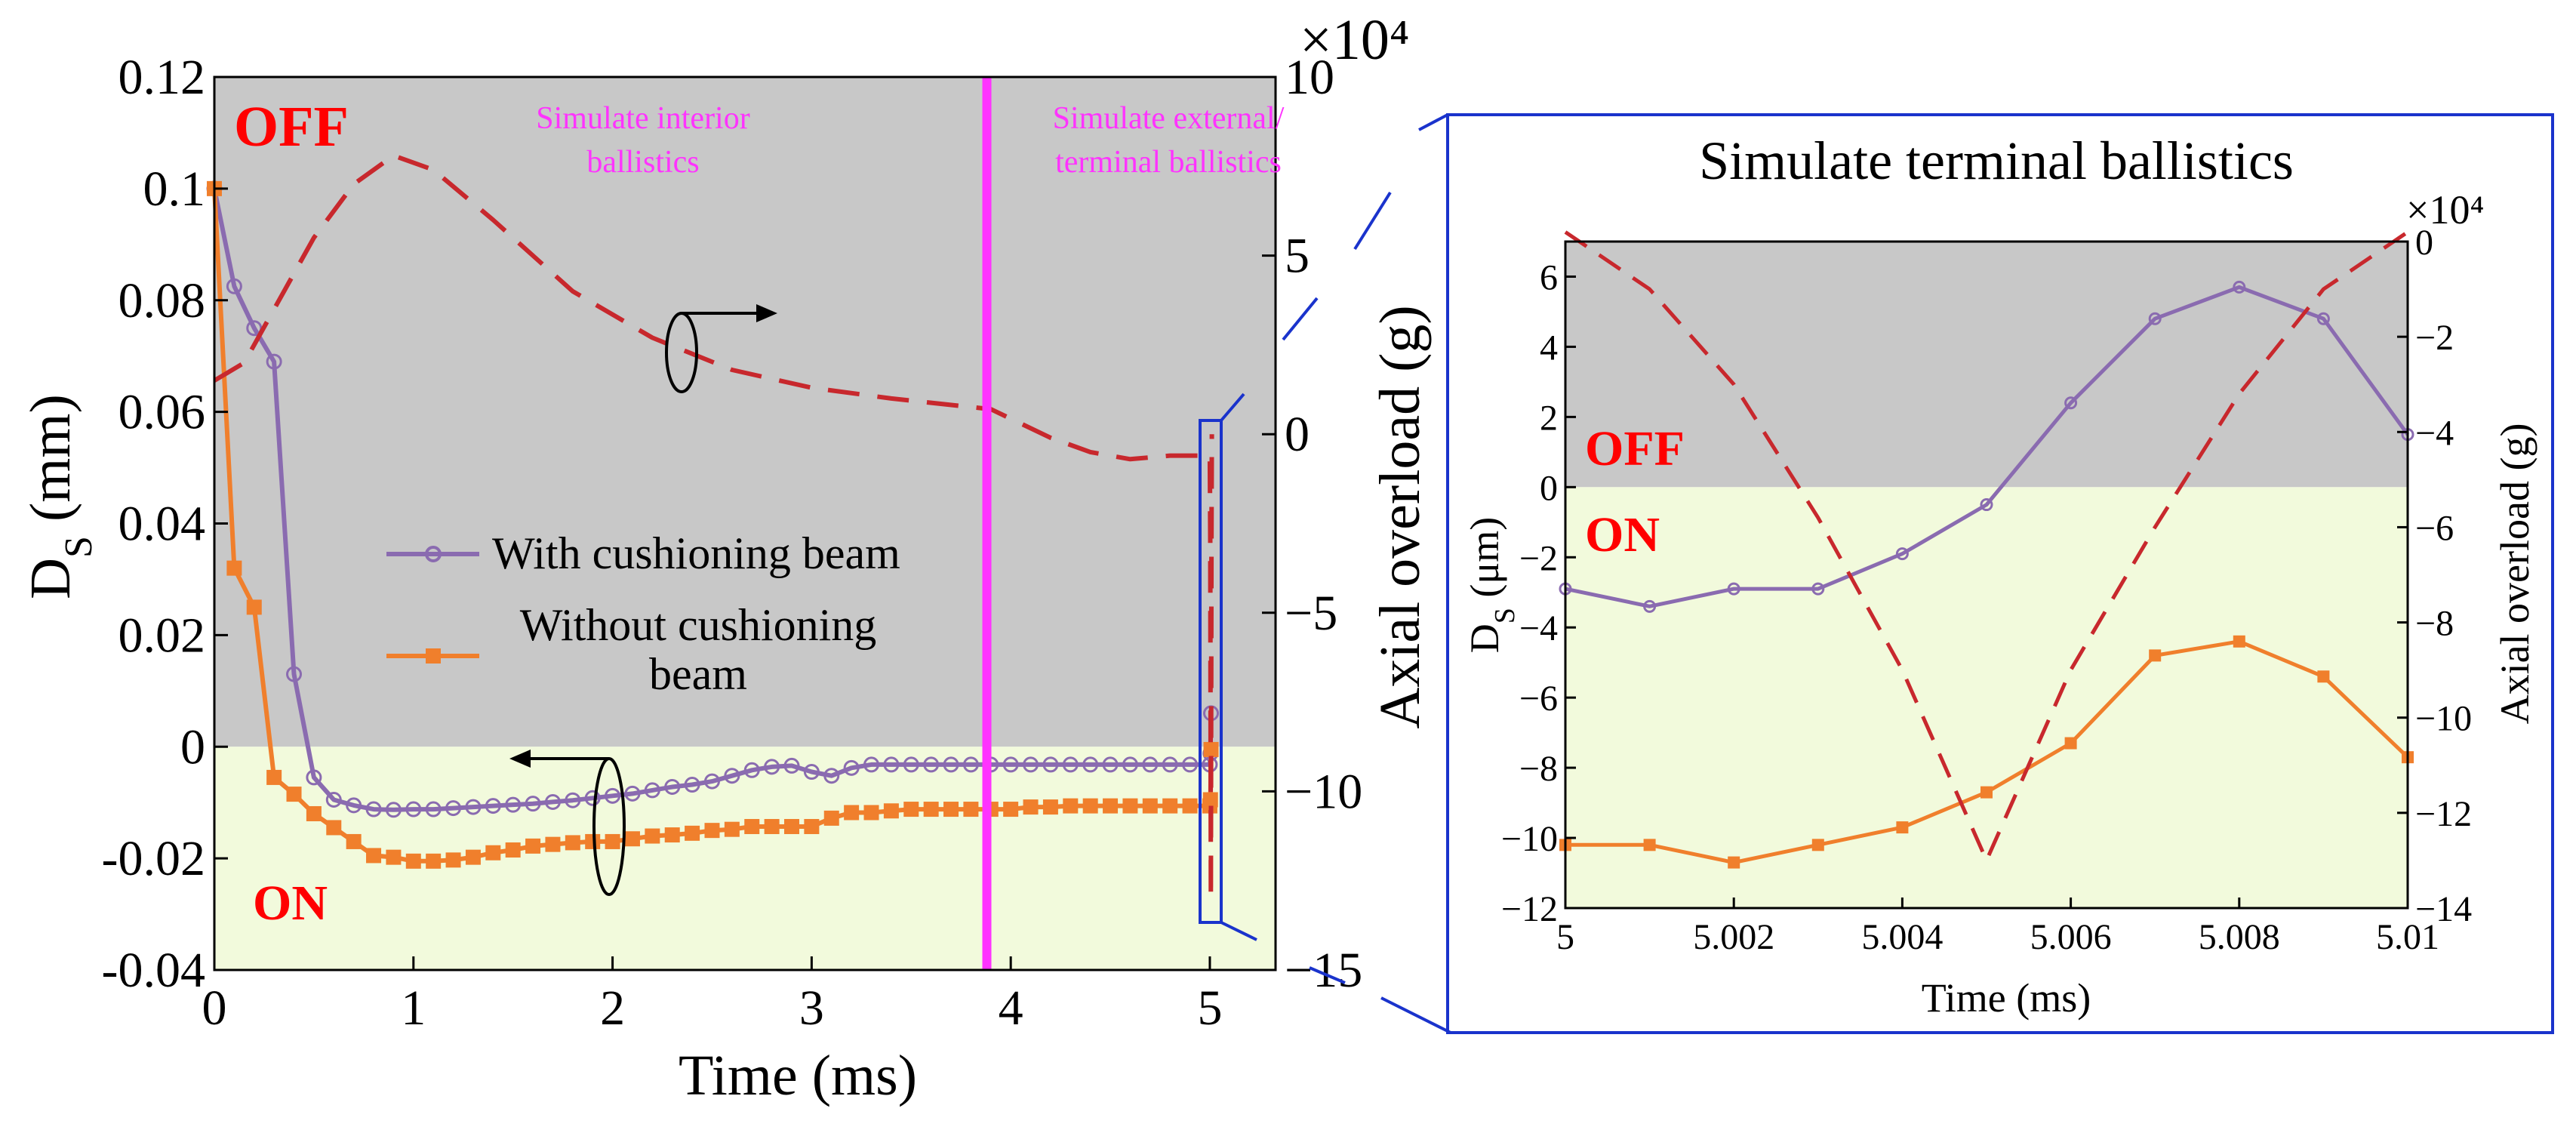 This screenshot has height=1130, width=2576. I want to click on inset-x-tick-label: 5.008, so click(2239, 937).